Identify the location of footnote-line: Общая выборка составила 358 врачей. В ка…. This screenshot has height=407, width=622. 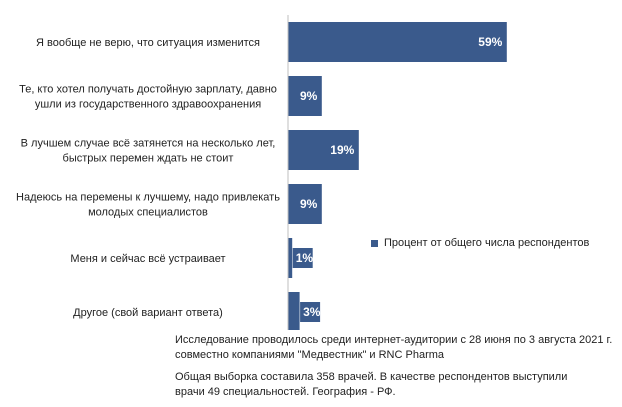
(371, 377).